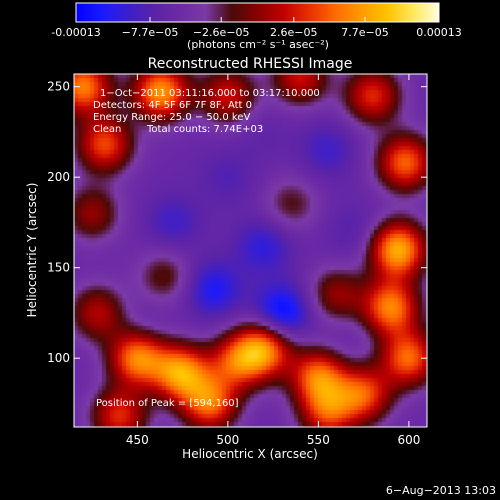 Image resolution: width=500 pixels, height=500 pixels. I want to click on colorbar-tick-label: −2.6e−05, so click(221, 32).